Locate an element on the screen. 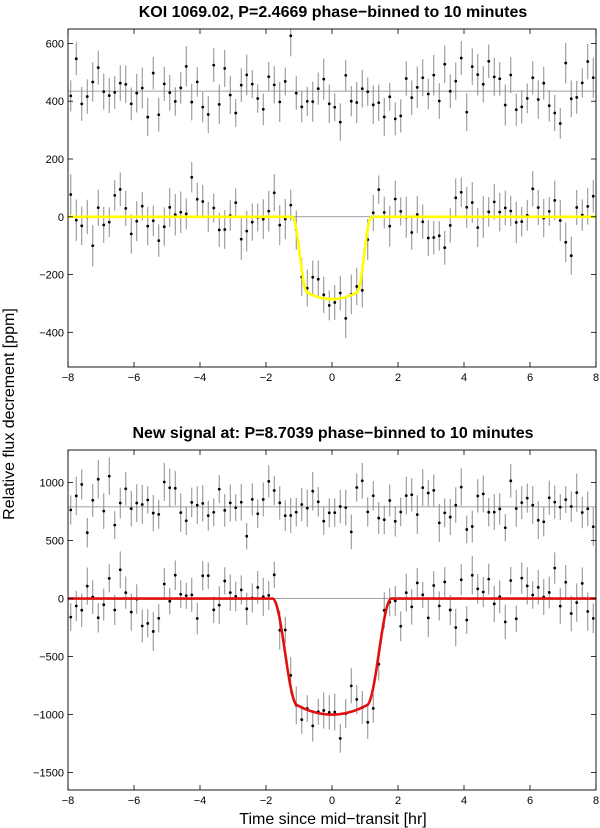 The image size is (600, 828). x-tick-label: 4 is located at coordinates (464, 378).